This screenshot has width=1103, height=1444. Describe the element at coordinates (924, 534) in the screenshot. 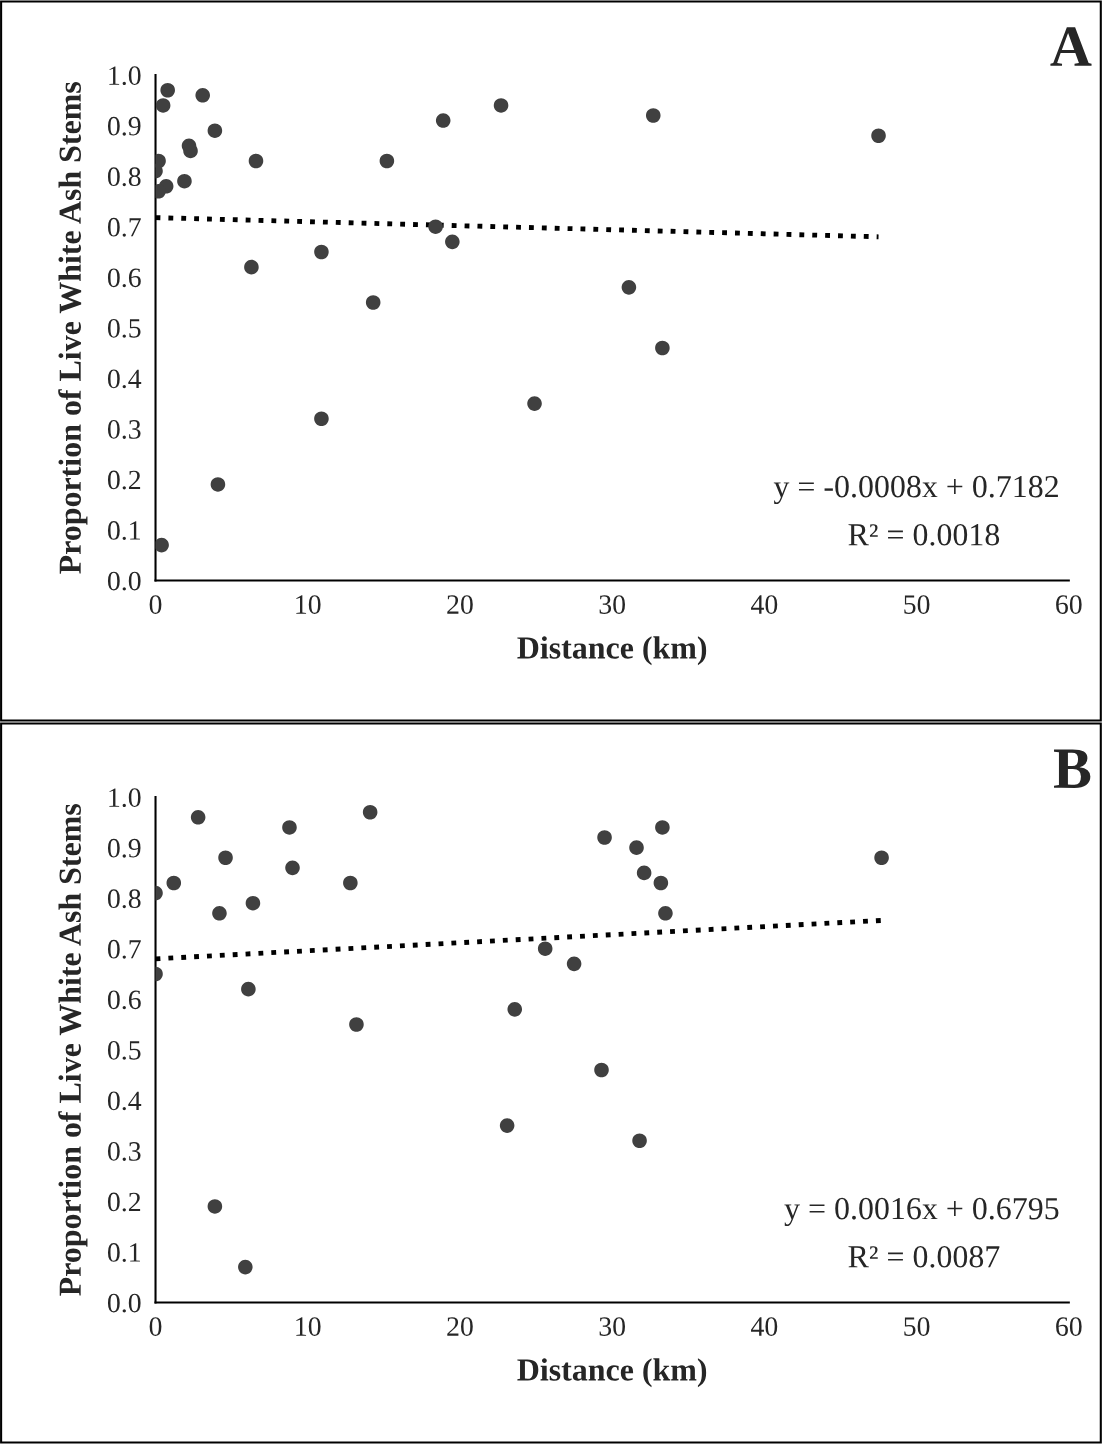

I see `annotation: R² = 0.0018` at that location.